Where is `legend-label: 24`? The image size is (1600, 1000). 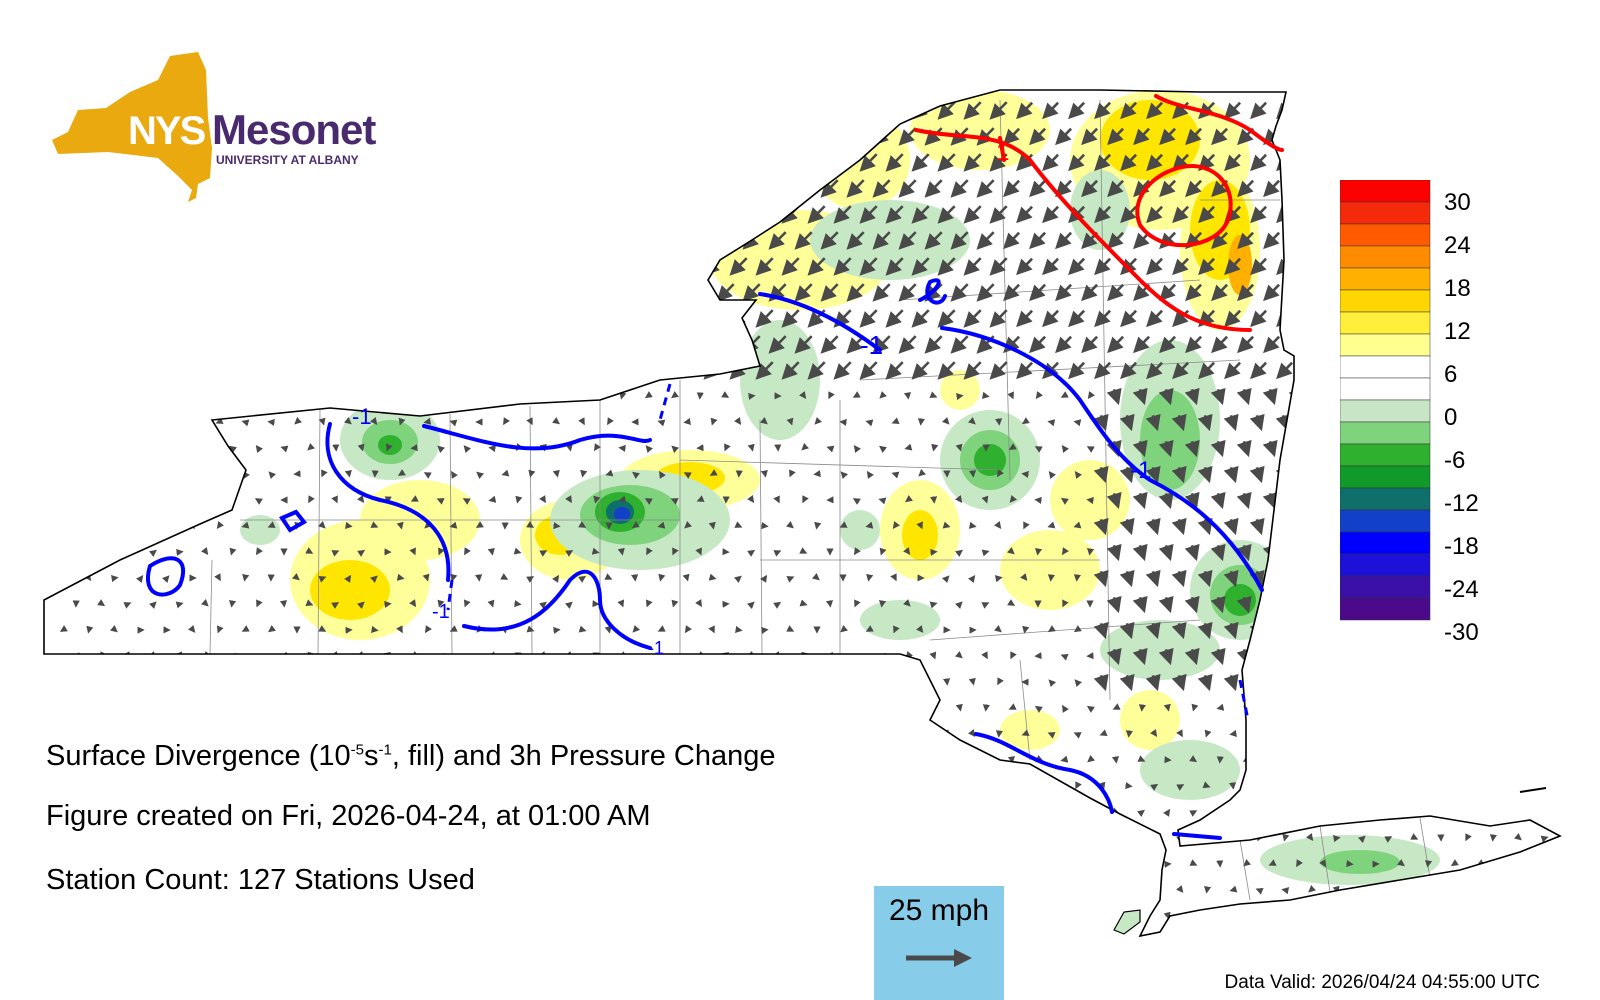
legend-label: 24 is located at coordinates (1457, 245).